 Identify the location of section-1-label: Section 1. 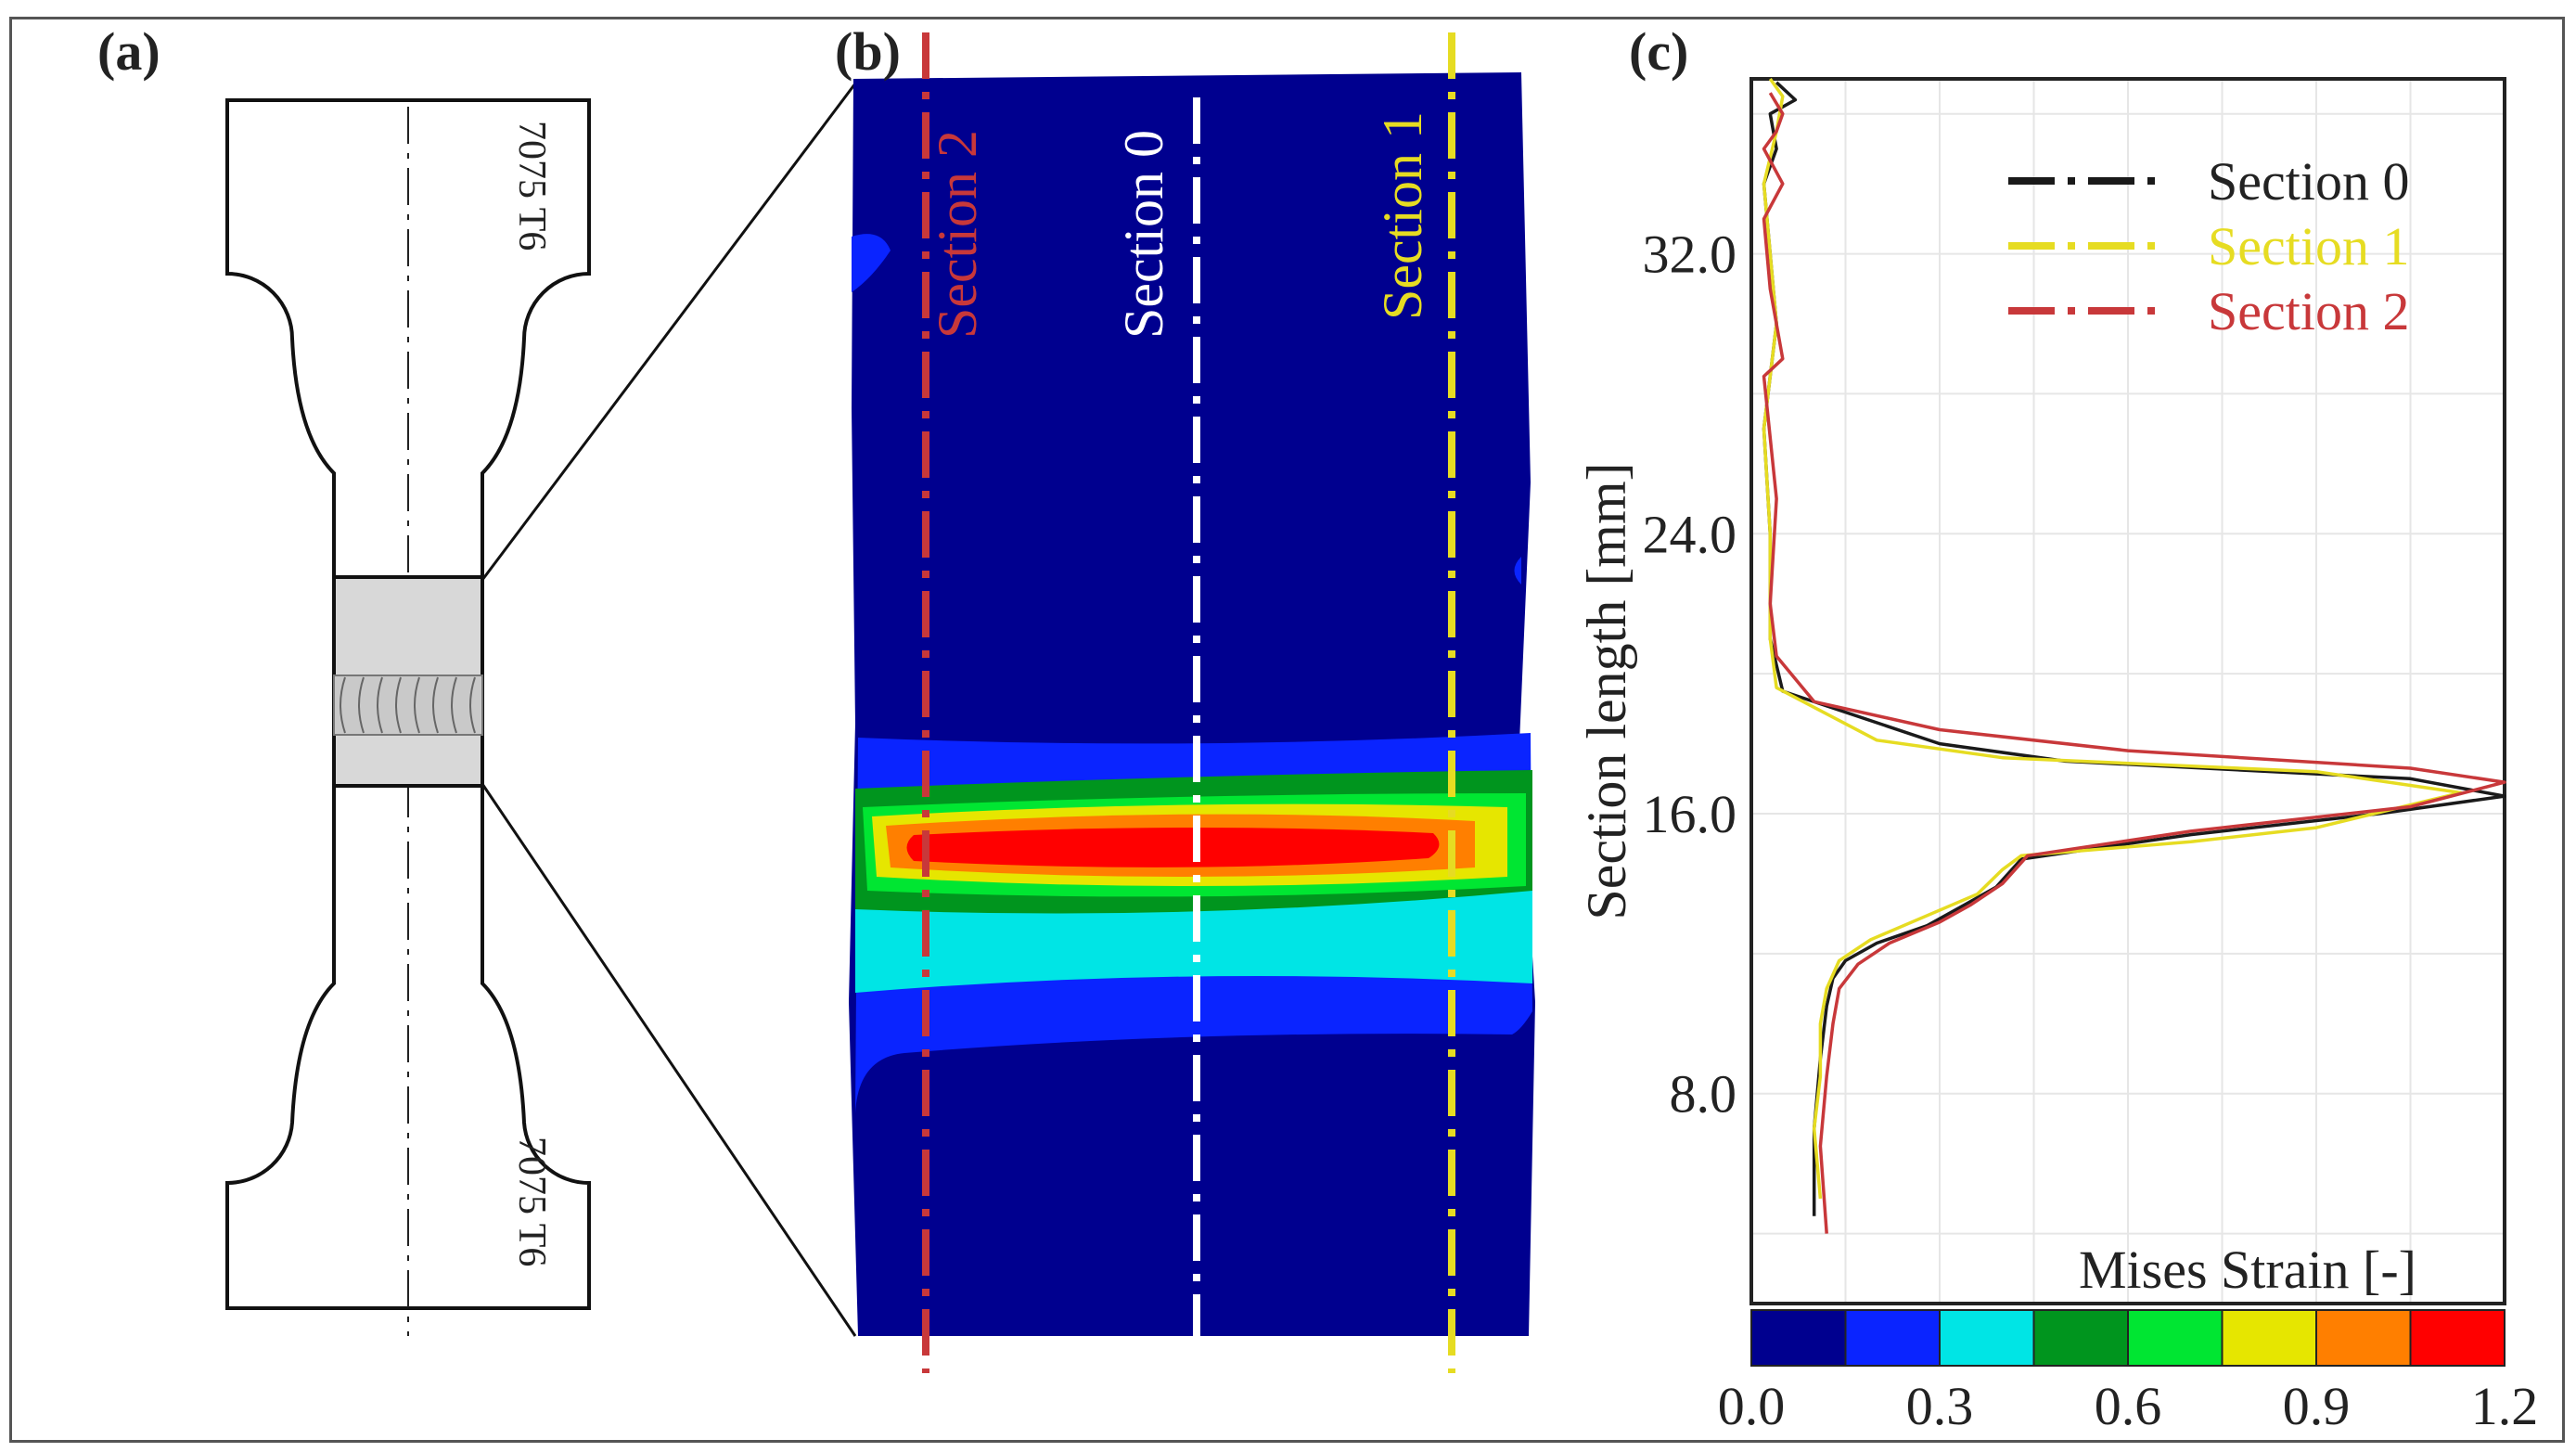
(1402, 216).